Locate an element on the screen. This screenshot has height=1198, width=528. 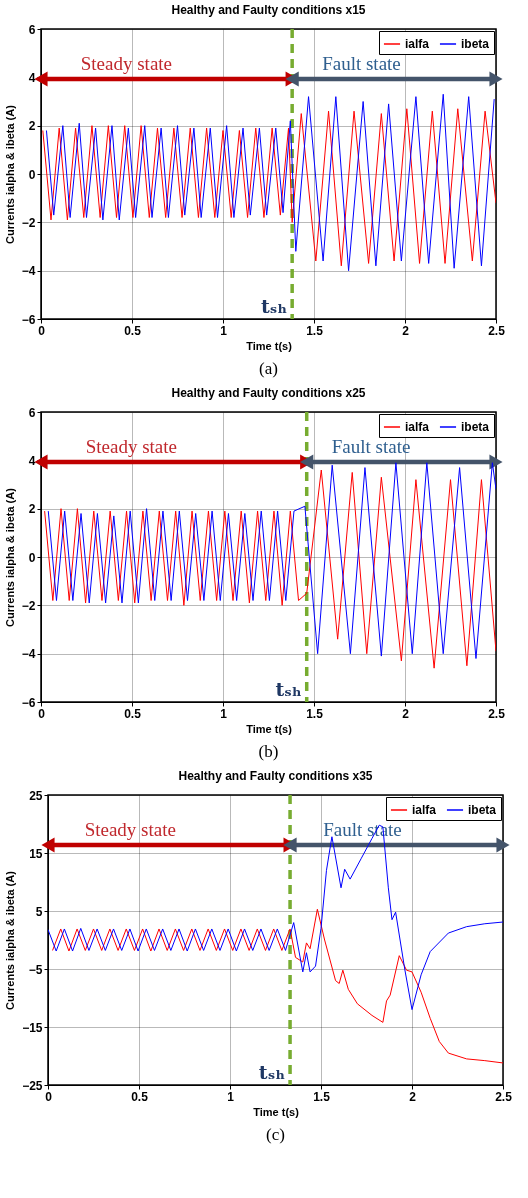
chart-title: Healthy and Faulty conditions x25 is located at coordinates (268, 393).